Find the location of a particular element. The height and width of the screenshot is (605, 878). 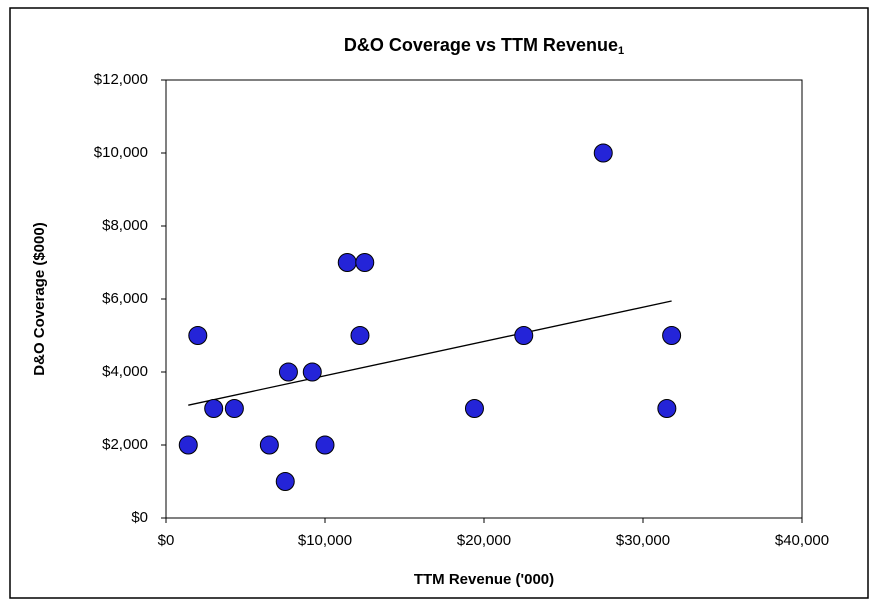

x-tick-label: $0 is located at coordinates (166, 540).